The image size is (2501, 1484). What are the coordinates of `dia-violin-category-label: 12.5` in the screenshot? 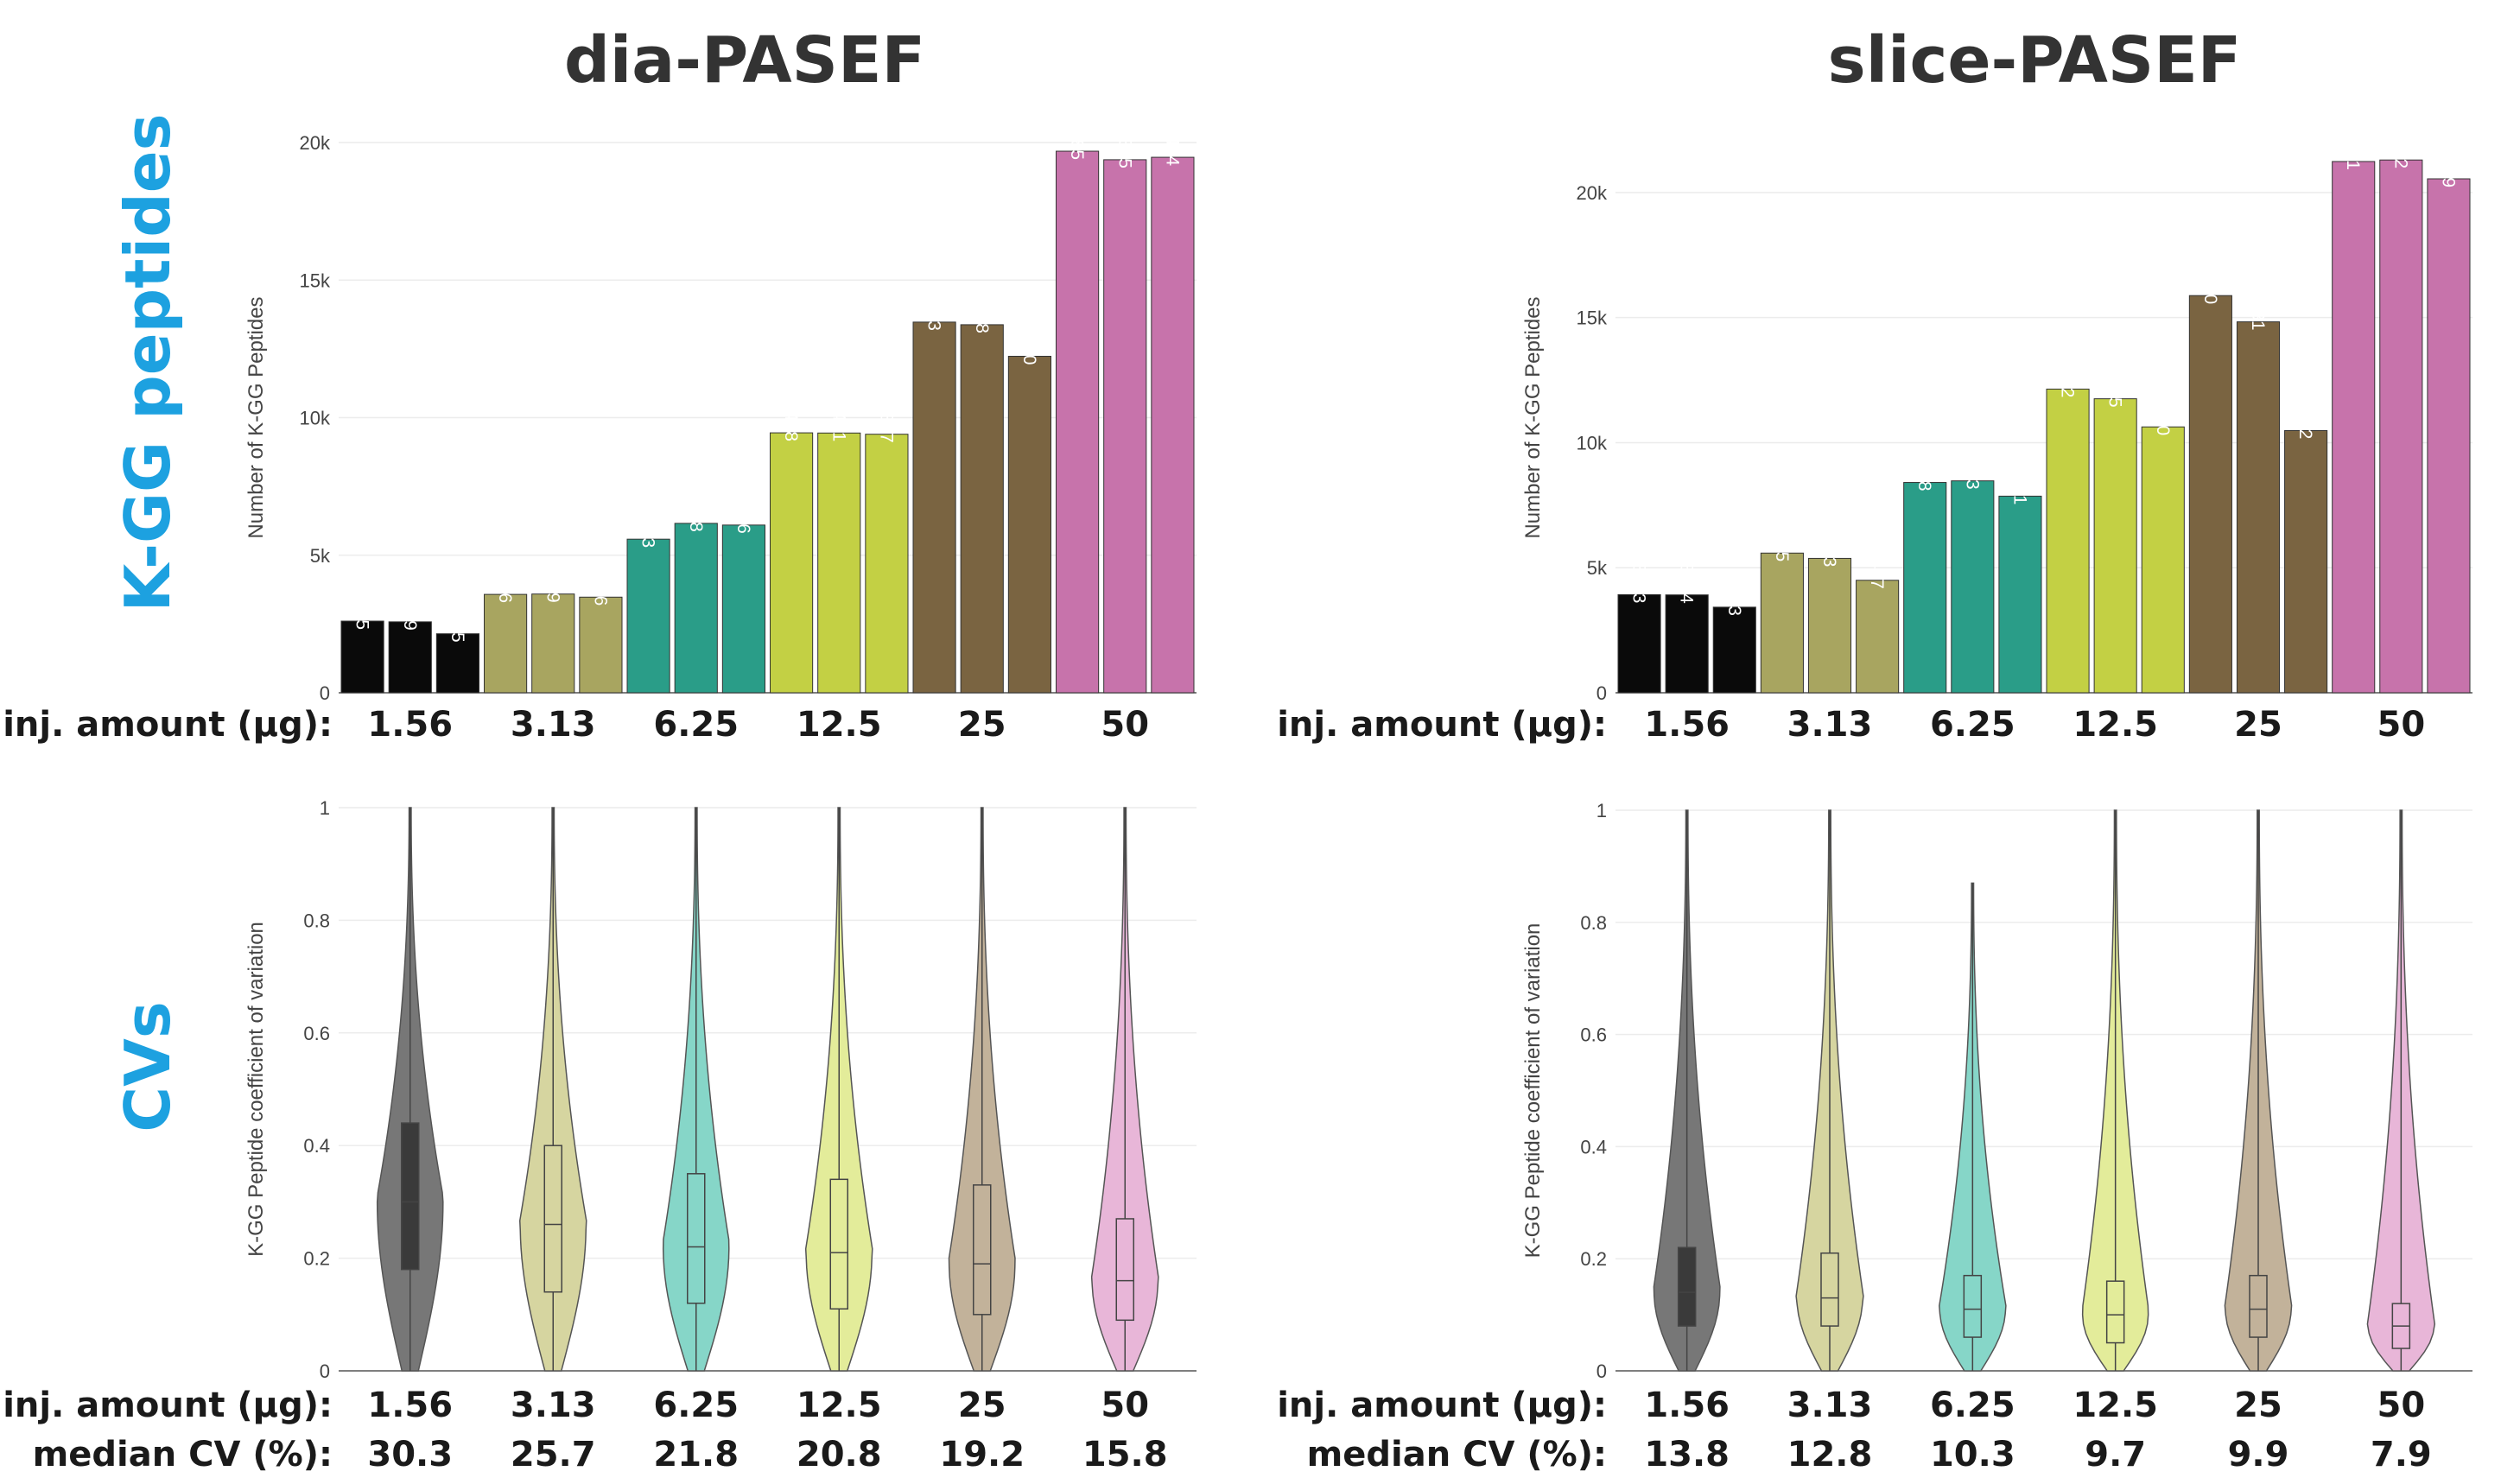 It's located at (839, 1405).